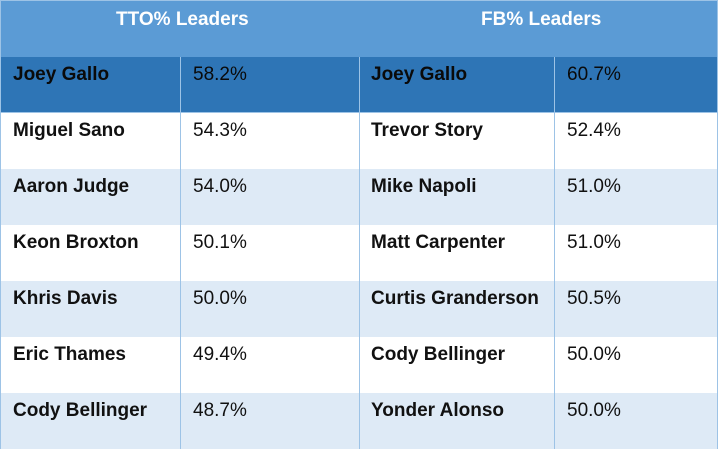  Describe the element at coordinates (220, 298) in the screenshot. I see `tto-percentage: 50.0%` at that location.